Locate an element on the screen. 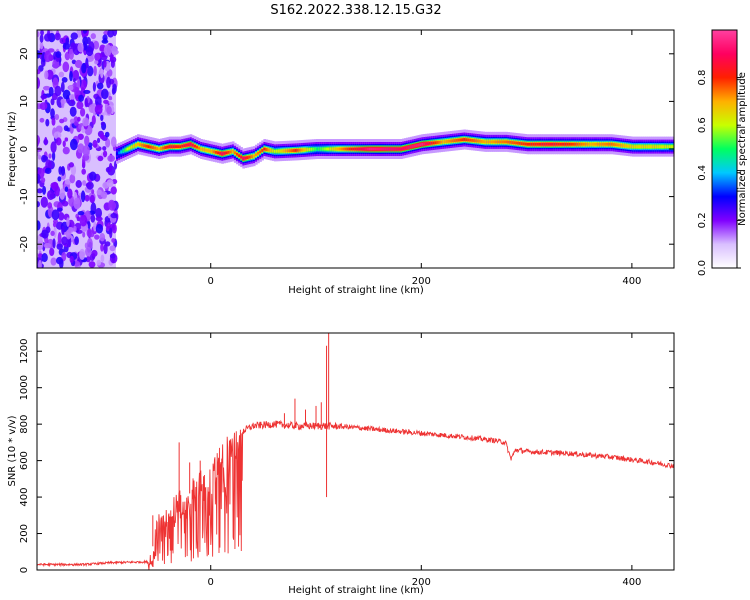 This screenshot has height=600, width=750. y-tick-label: 20 is located at coordinates (24, 53).